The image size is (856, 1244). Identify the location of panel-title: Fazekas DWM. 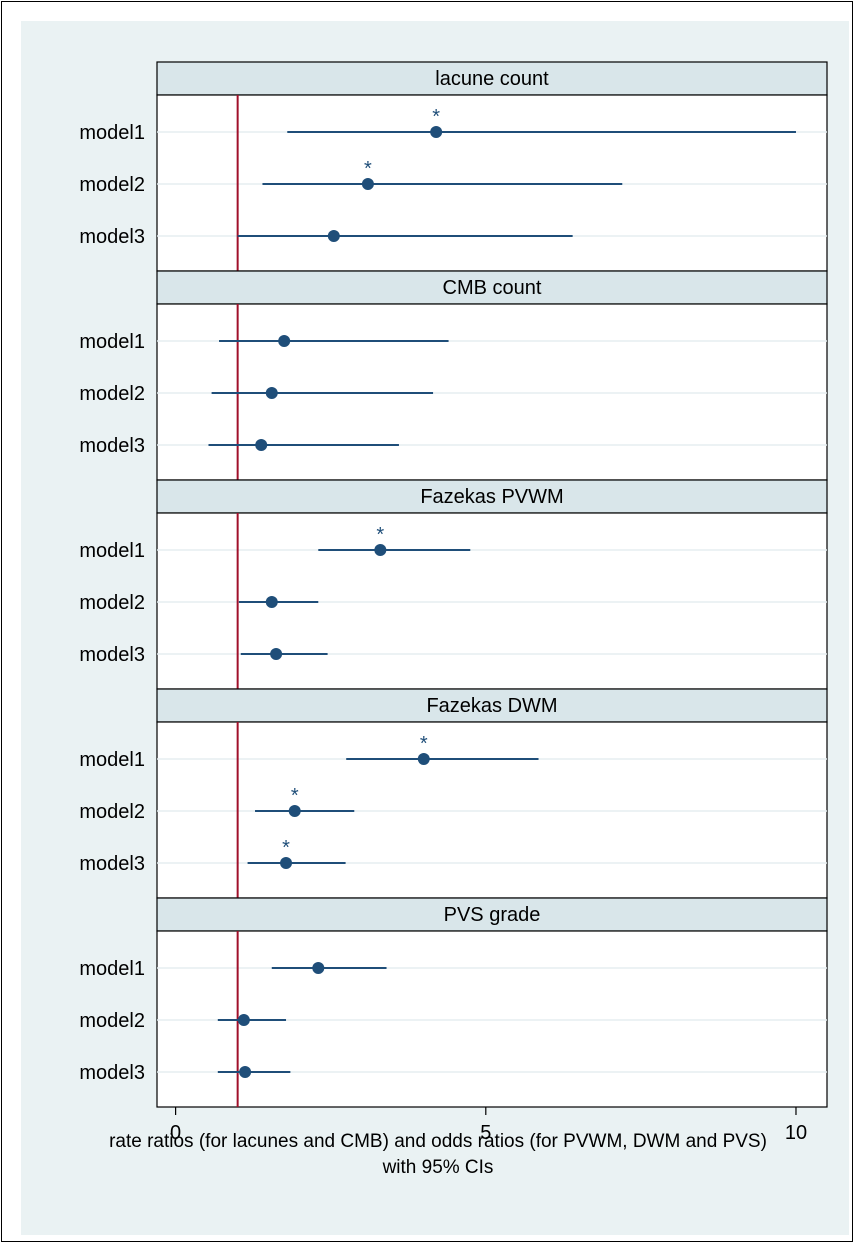
(491, 706).